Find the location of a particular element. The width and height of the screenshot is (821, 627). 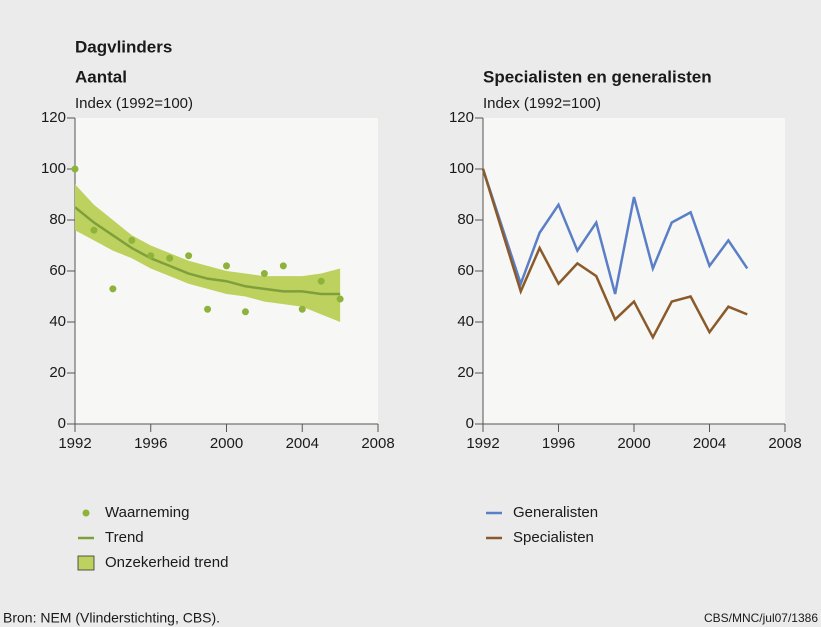

legend-label: Onzekerheid trend is located at coordinates (166, 562).